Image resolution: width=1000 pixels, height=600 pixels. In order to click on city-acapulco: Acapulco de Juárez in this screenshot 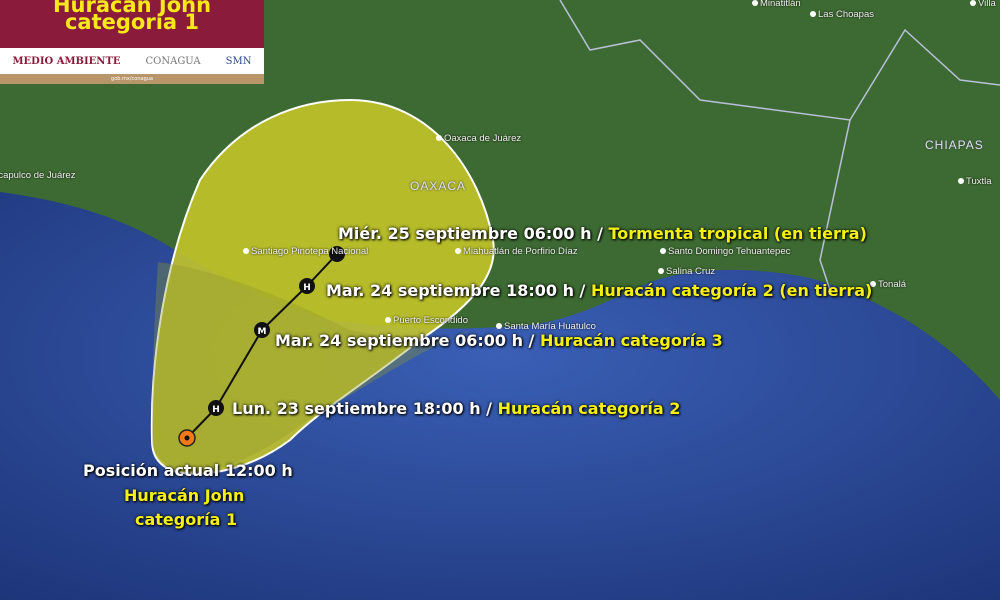, I will do `click(38, 175)`.